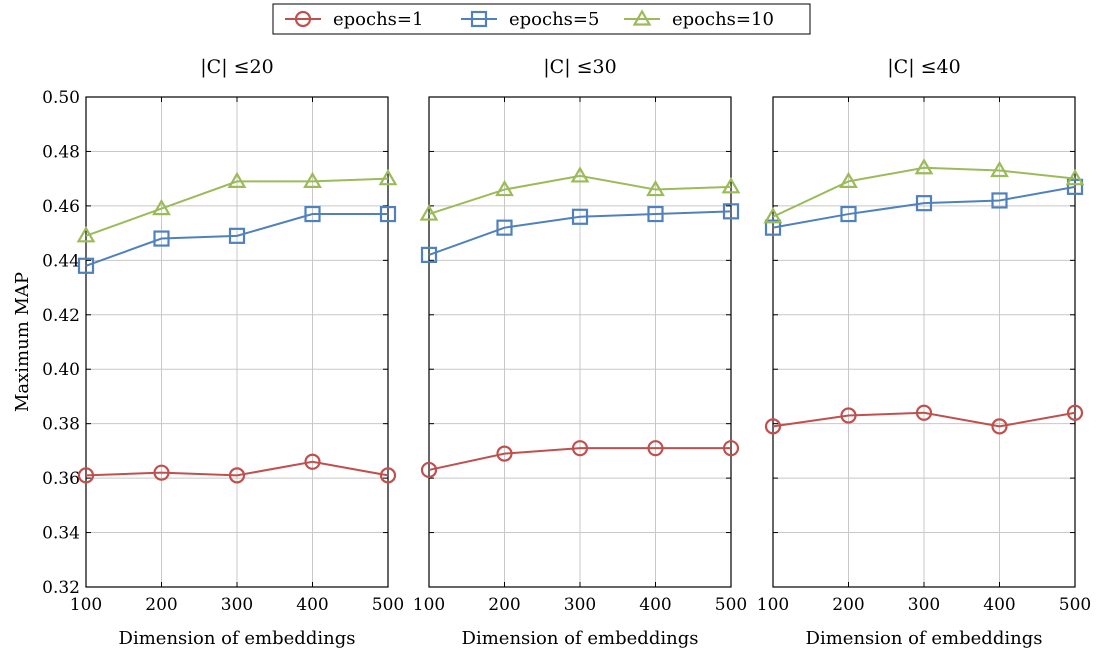 Image resolution: width=1100 pixels, height=656 pixels. I want to click on panel-1-x-tick-label-2: 300, so click(580, 605).